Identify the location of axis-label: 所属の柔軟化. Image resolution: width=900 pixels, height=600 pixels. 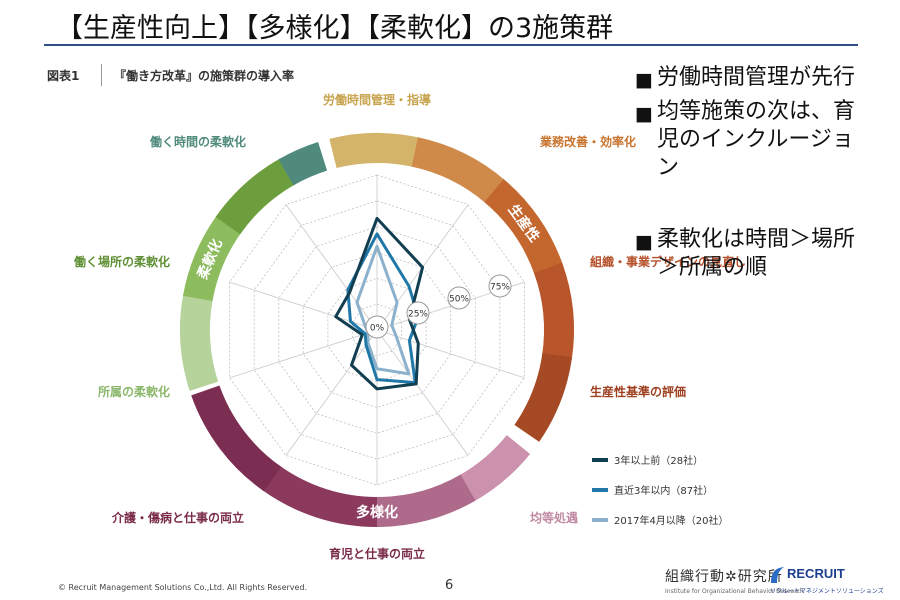
(134, 391).